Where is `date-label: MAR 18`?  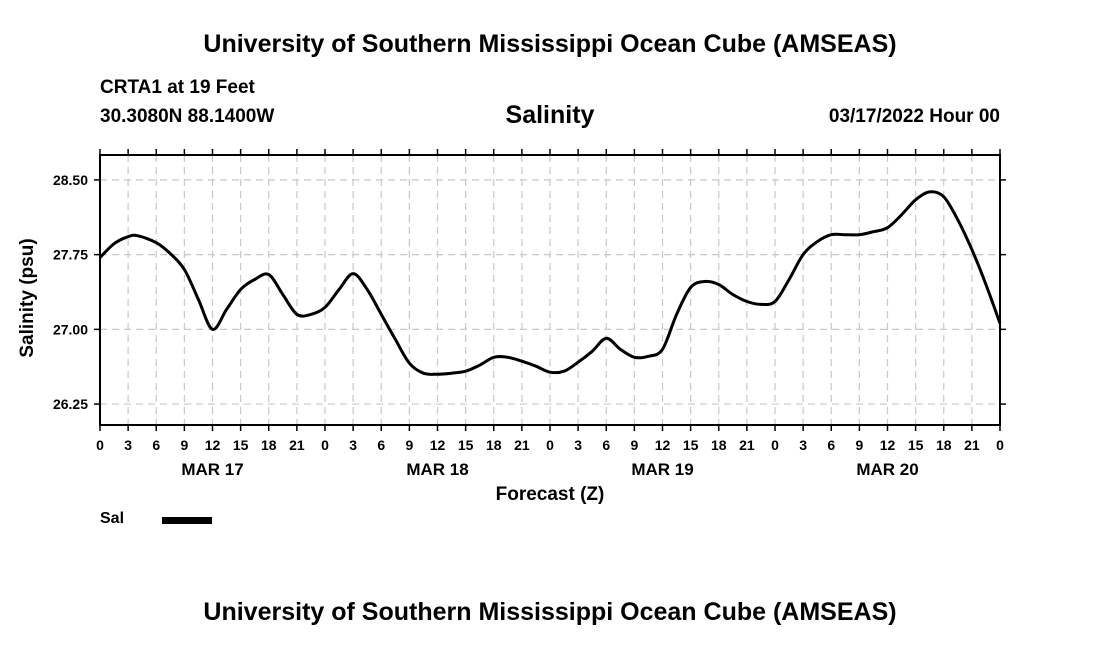 date-label: MAR 18 is located at coordinates (437, 469).